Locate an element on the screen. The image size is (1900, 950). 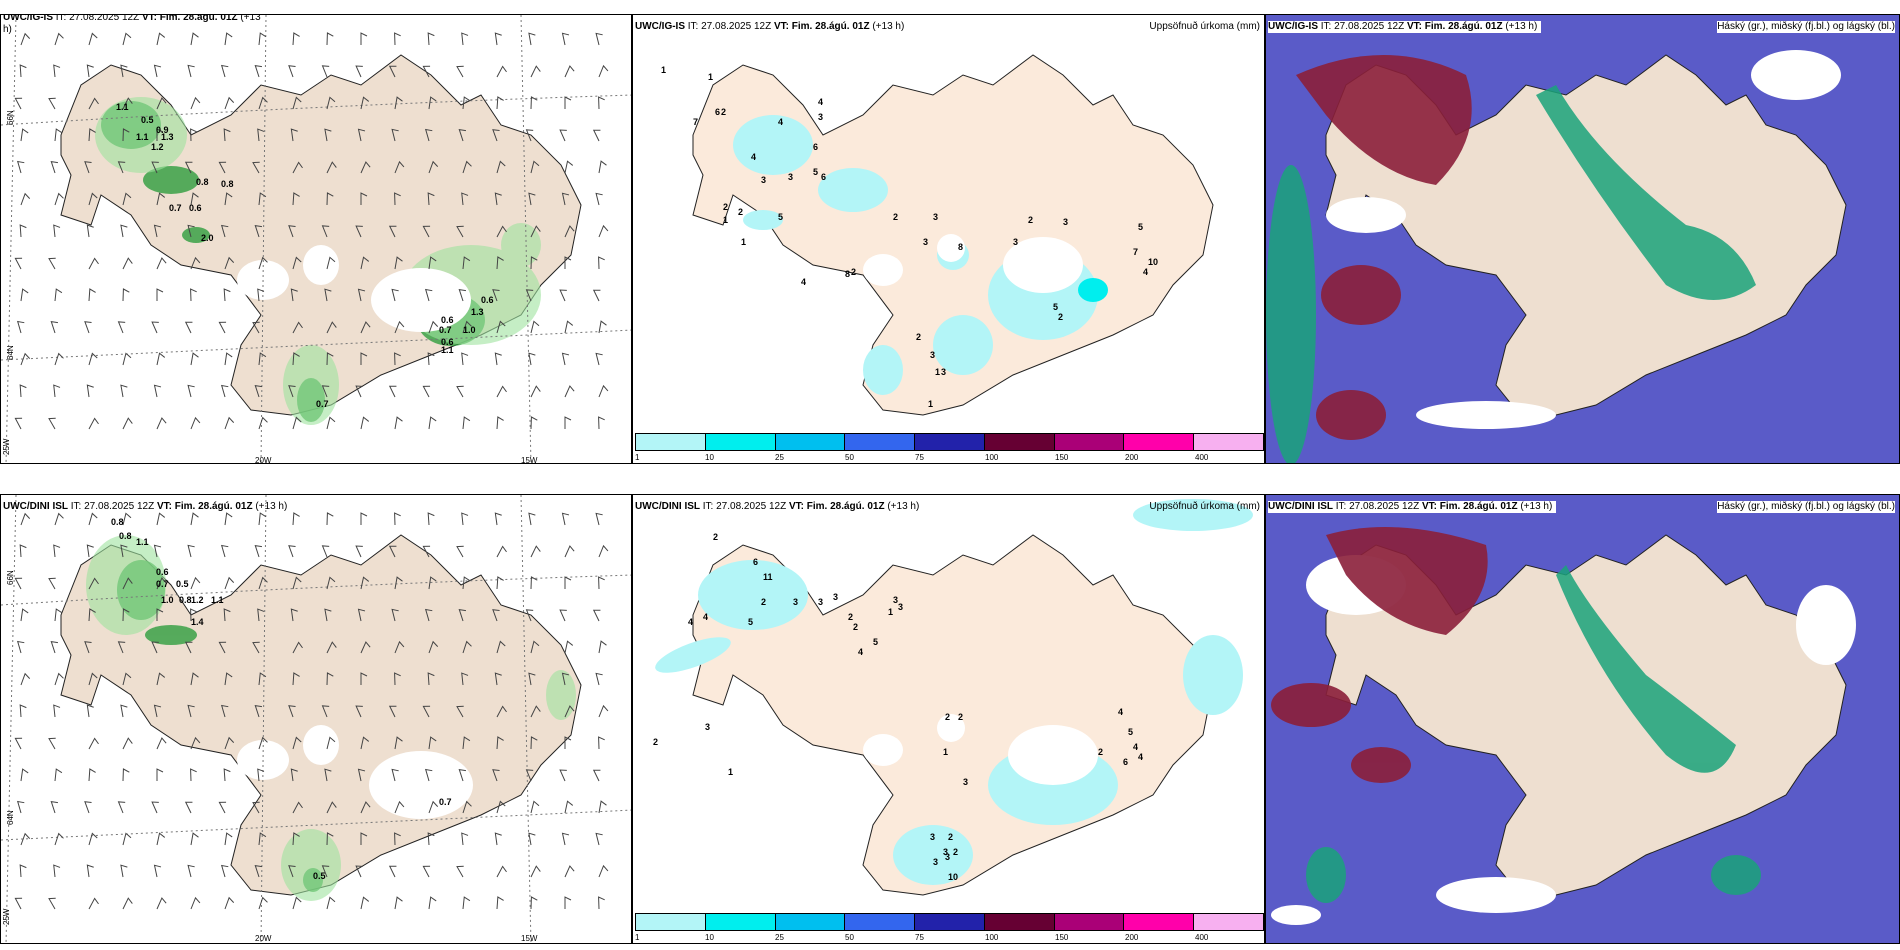
top-precip-colorbar is located at coordinates (949, 442).